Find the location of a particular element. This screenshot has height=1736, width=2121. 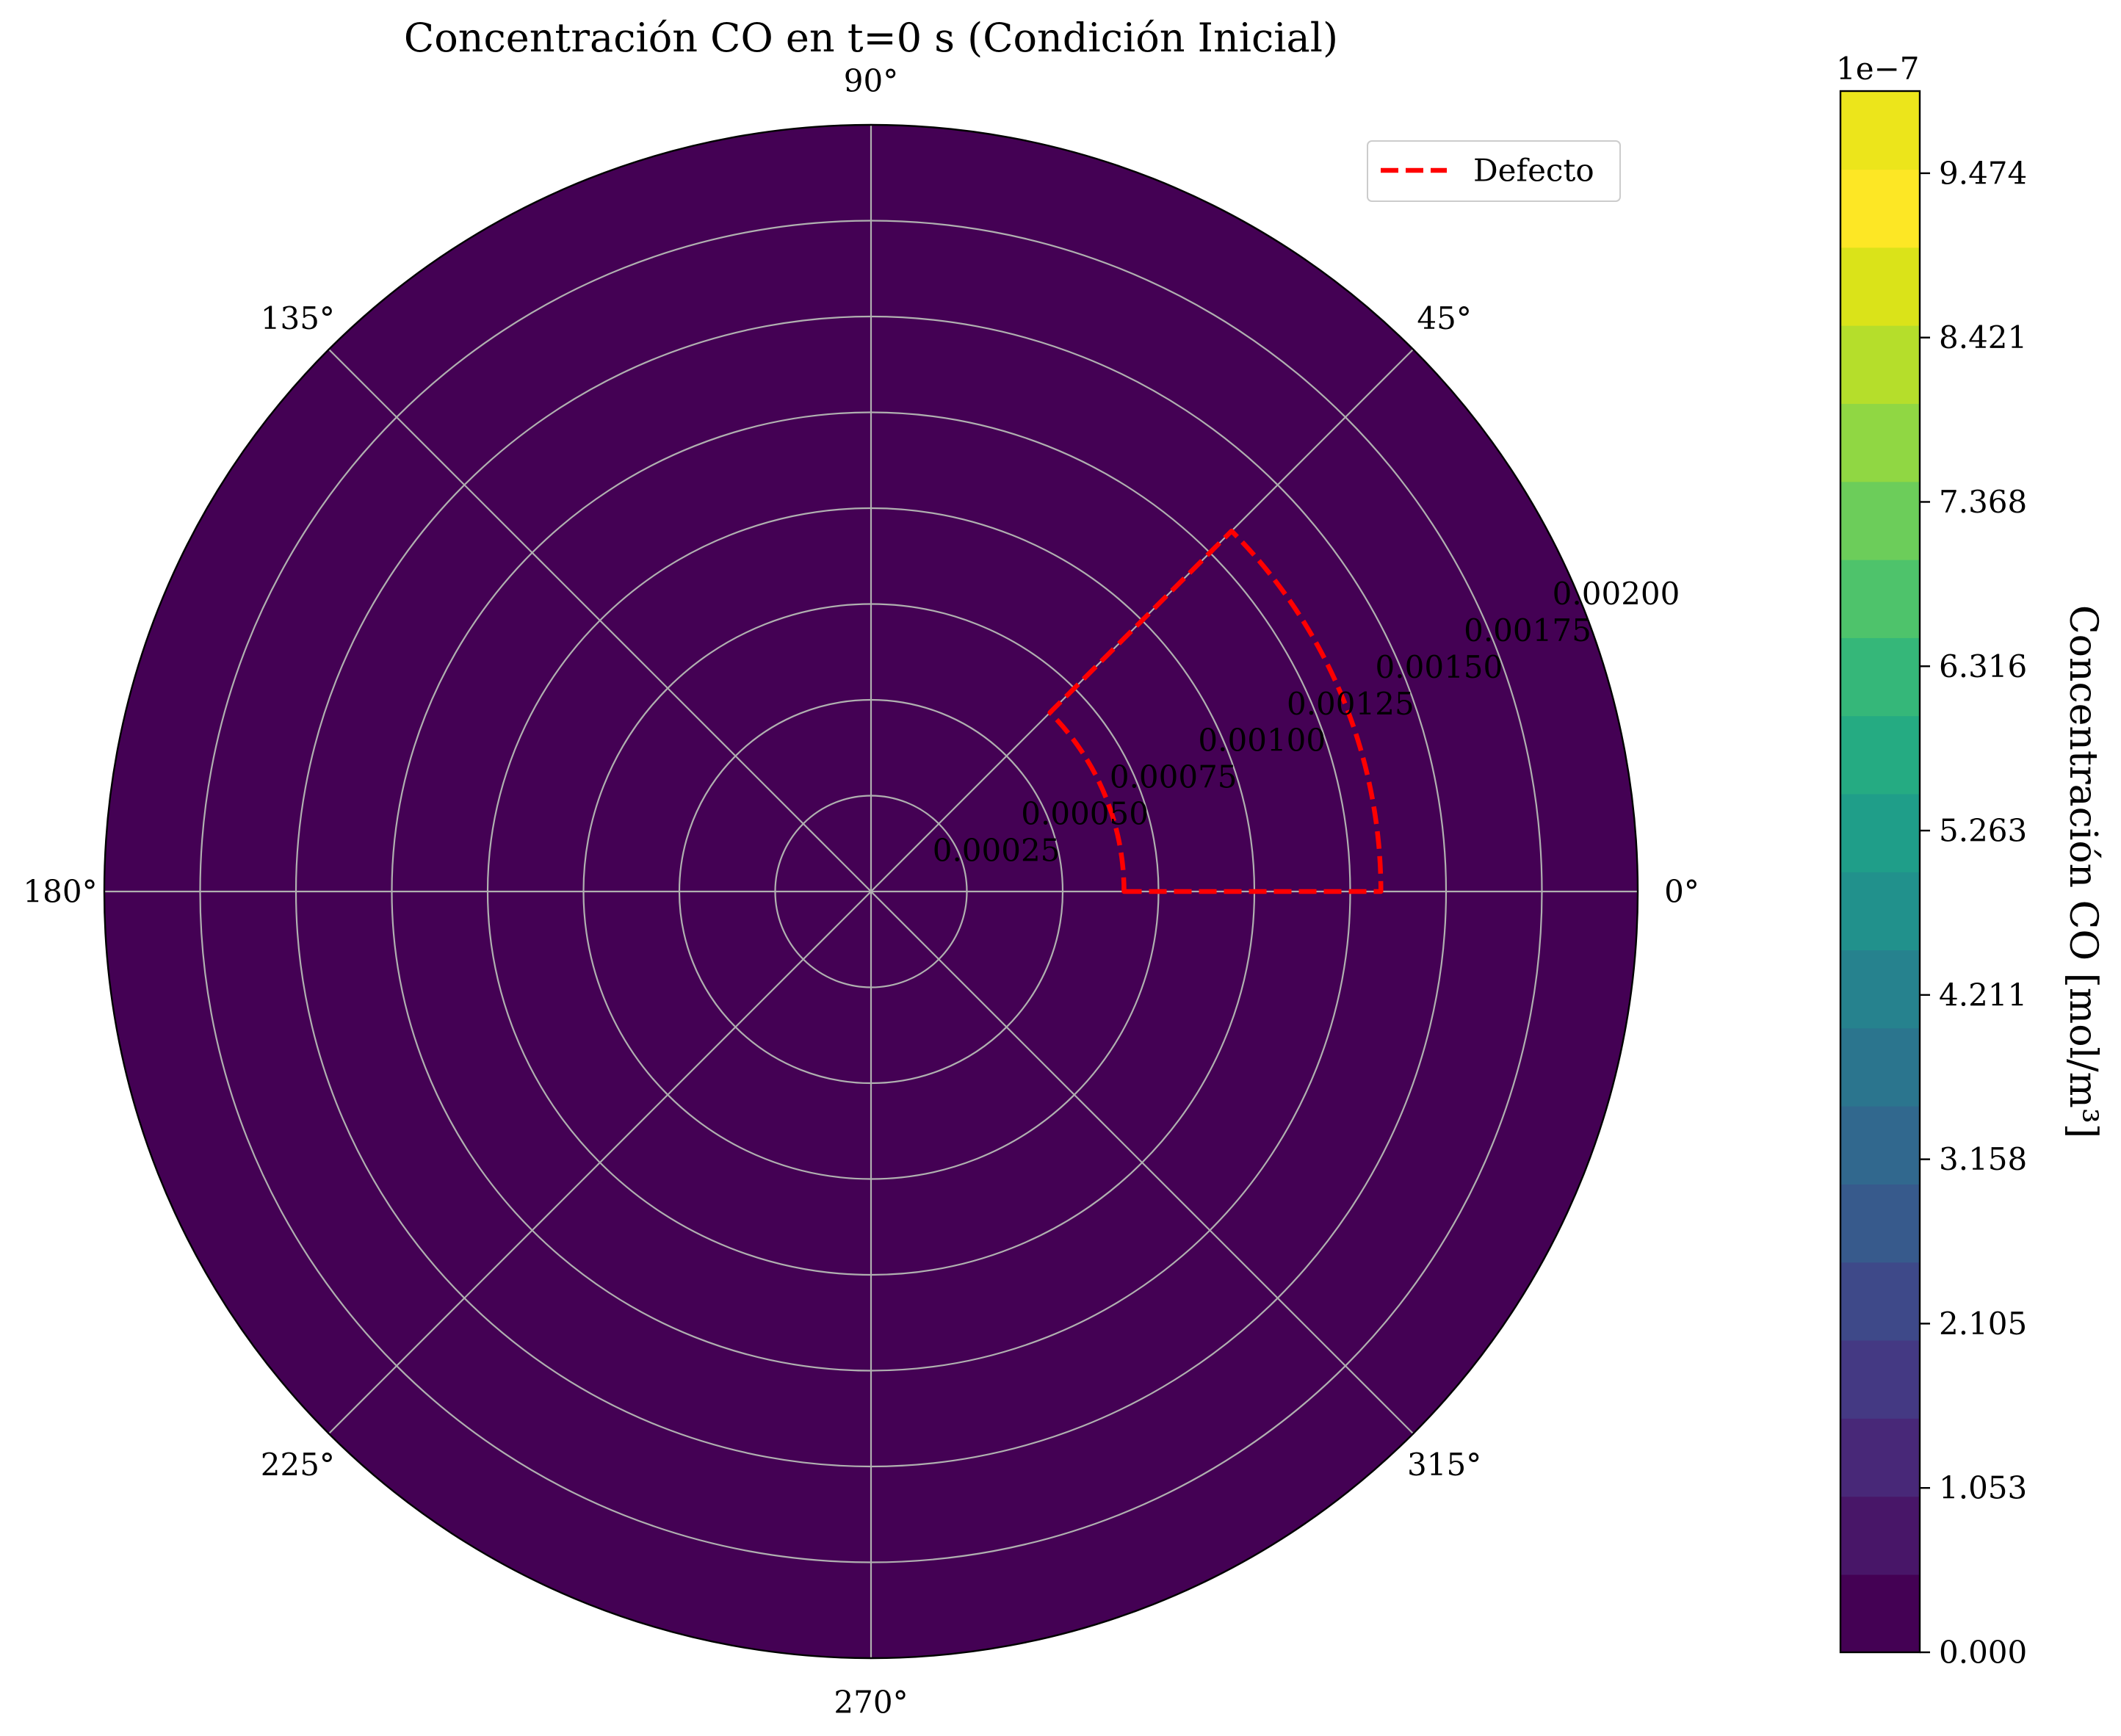

colorbar-tick-label: 6.316 is located at coordinates (1983, 666).